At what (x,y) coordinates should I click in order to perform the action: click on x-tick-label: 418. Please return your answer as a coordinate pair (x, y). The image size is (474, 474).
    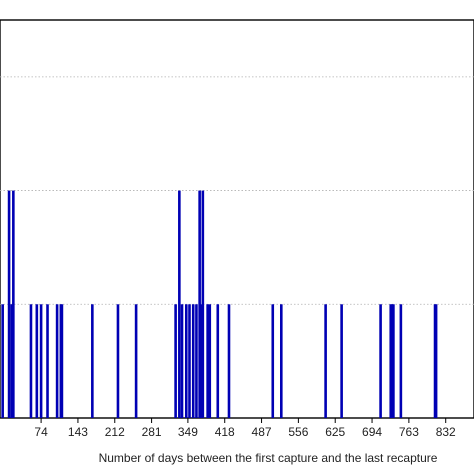
    Looking at the image, I should click on (225, 432).